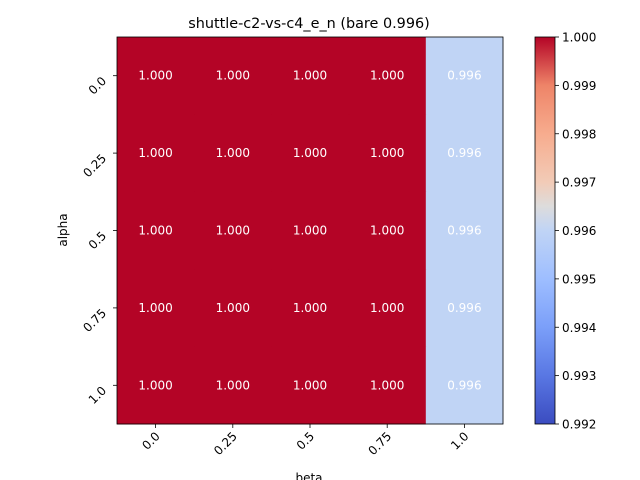  Describe the element at coordinates (380, 443) in the screenshot. I see `x-tick-label: 0.75` at that location.